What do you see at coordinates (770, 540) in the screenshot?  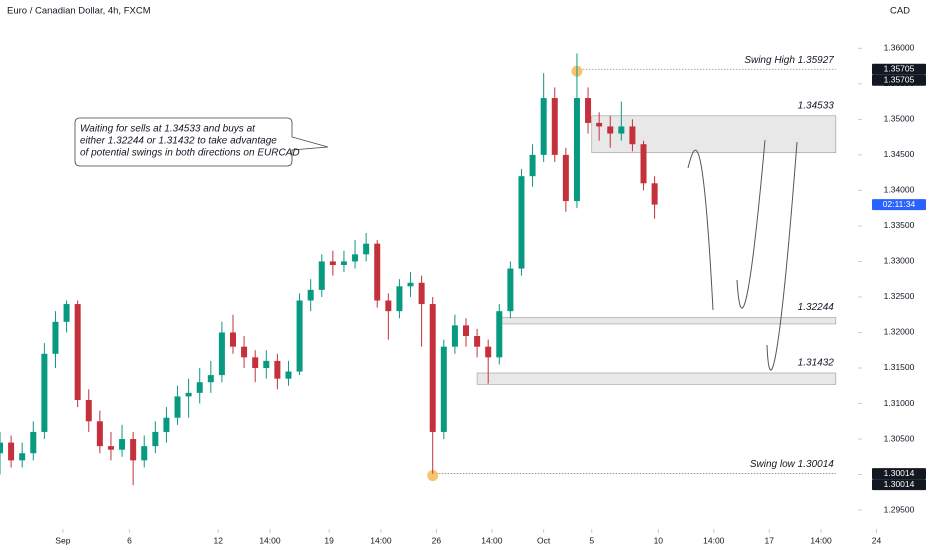 I see `x-tick-label: 17` at bounding box center [770, 540].